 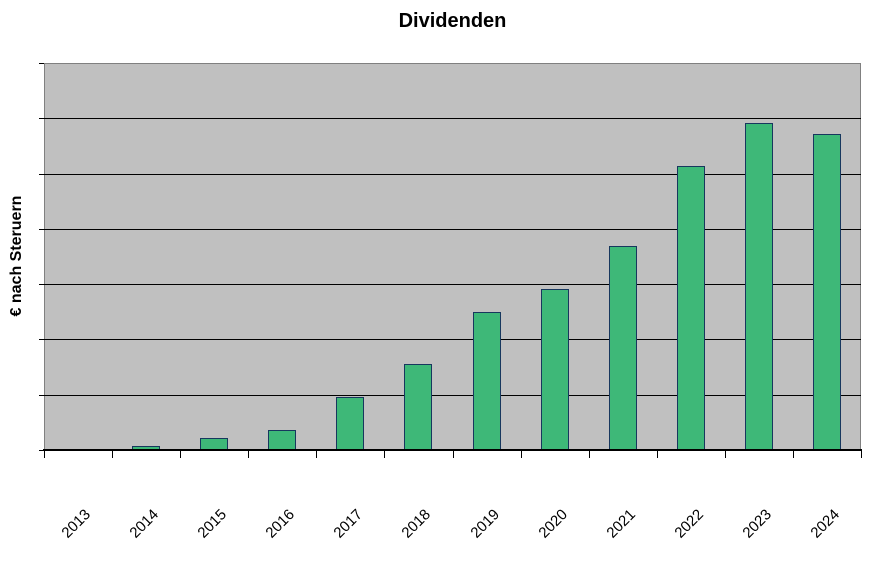 I want to click on x-tick-label: 2022, so click(x=689, y=524).